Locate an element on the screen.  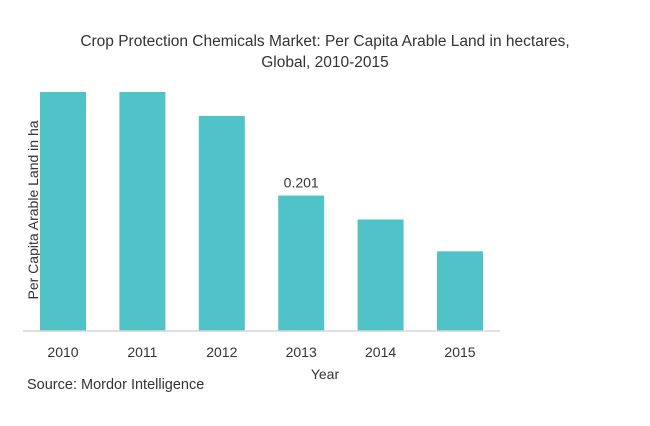
bar-2011 is located at coordinates (142, 211).